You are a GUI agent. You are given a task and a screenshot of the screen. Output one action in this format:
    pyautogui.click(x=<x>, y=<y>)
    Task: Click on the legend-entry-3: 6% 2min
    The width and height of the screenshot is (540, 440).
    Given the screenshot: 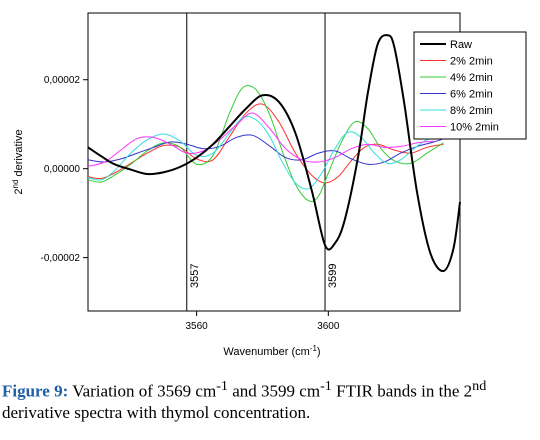 What is the action you would take?
    pyautogui.click(x=471, y=95)
    